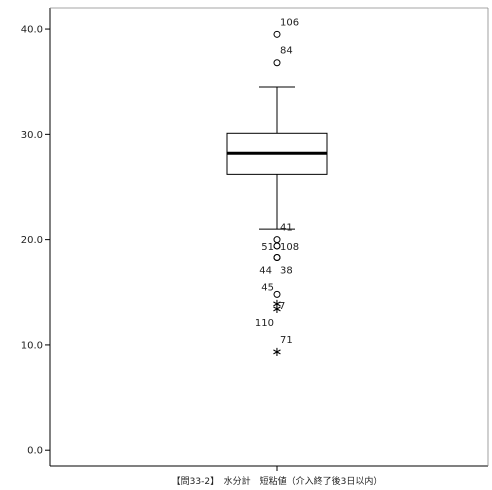  I want to click on y-tick: 30.0, so click(35, 135).